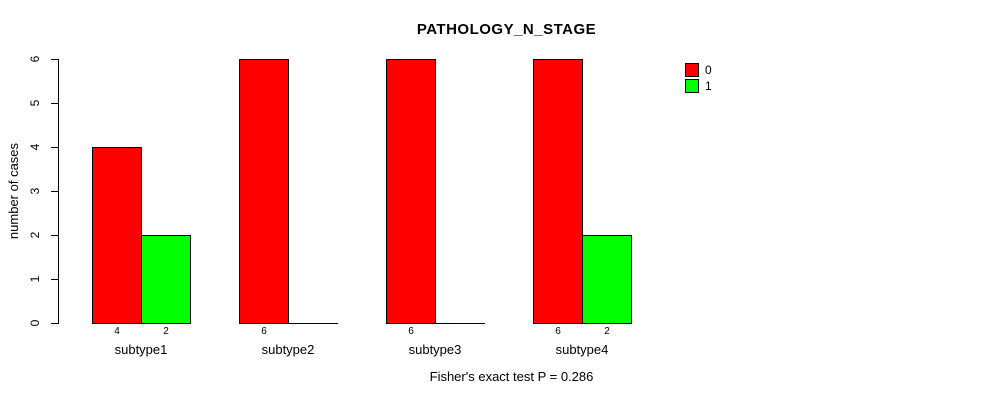 The height and width of the screenshot is (400, 990). Describe the element at coordinates (35, 279) in the screenshot. I see `y-tick-label: 1` at that location.